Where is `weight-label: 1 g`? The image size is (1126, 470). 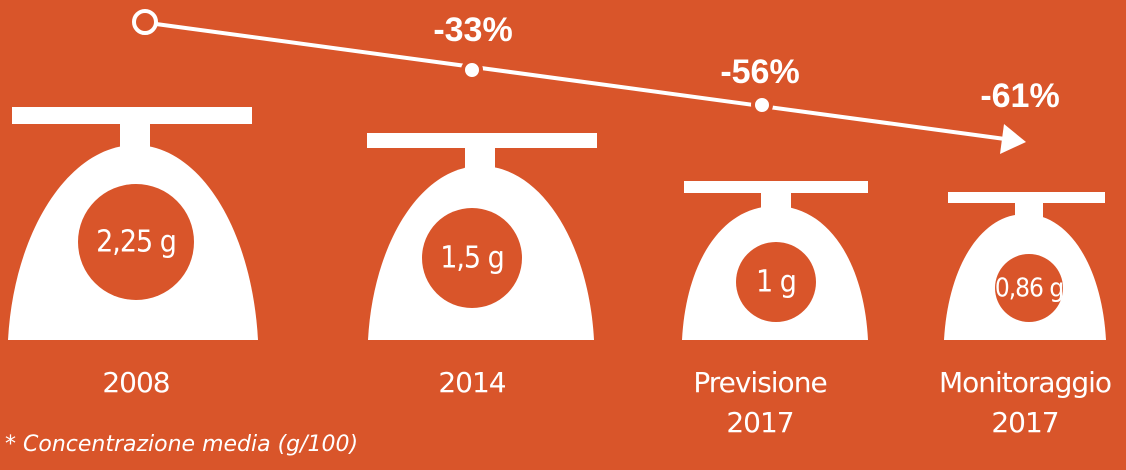 weight-label: 1 g is located at coordinates (776, 282).